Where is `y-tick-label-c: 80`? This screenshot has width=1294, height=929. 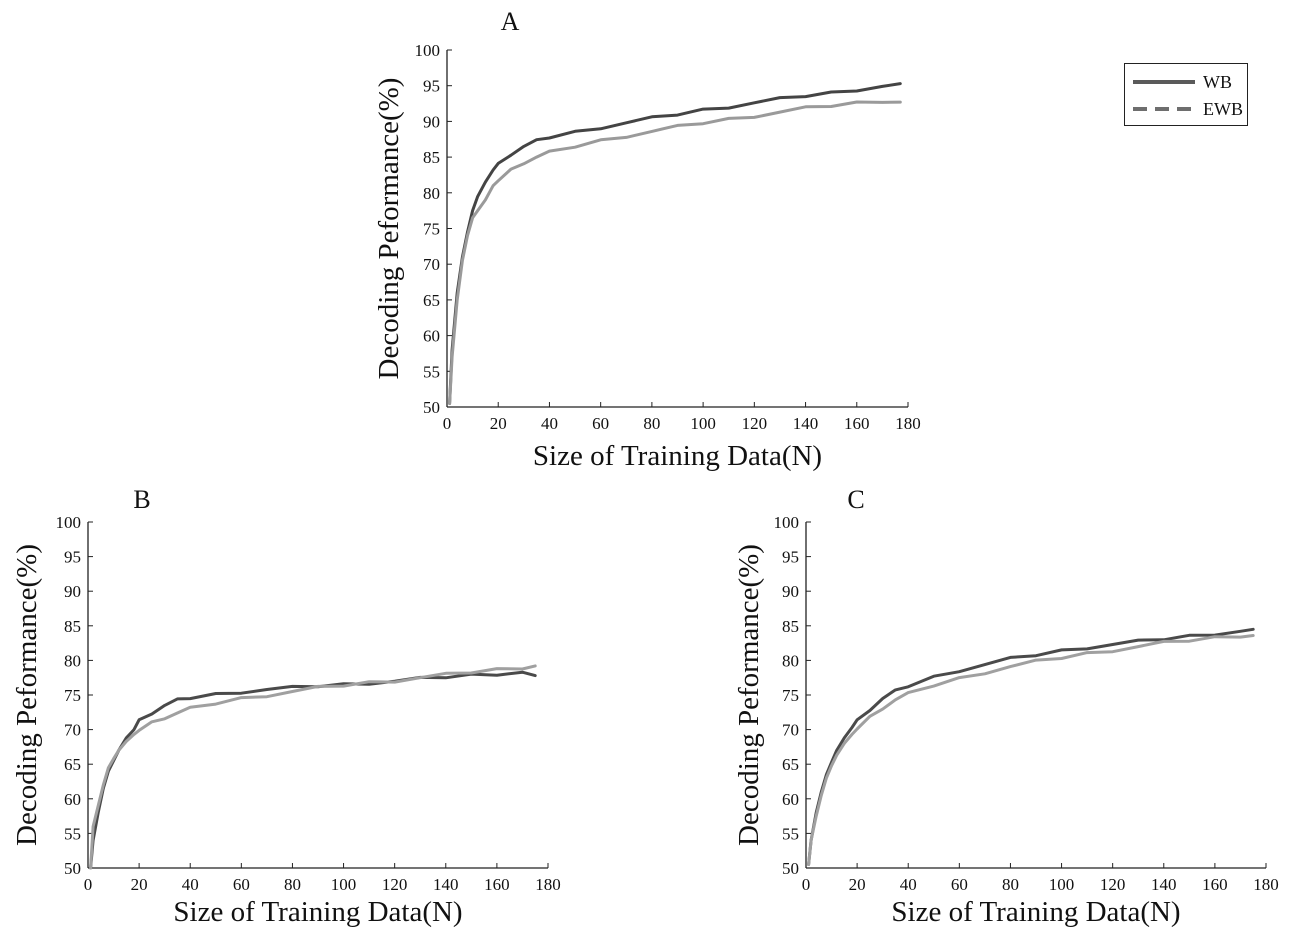 y-tick-label-c: 80 is located at coordinates (790, 660).